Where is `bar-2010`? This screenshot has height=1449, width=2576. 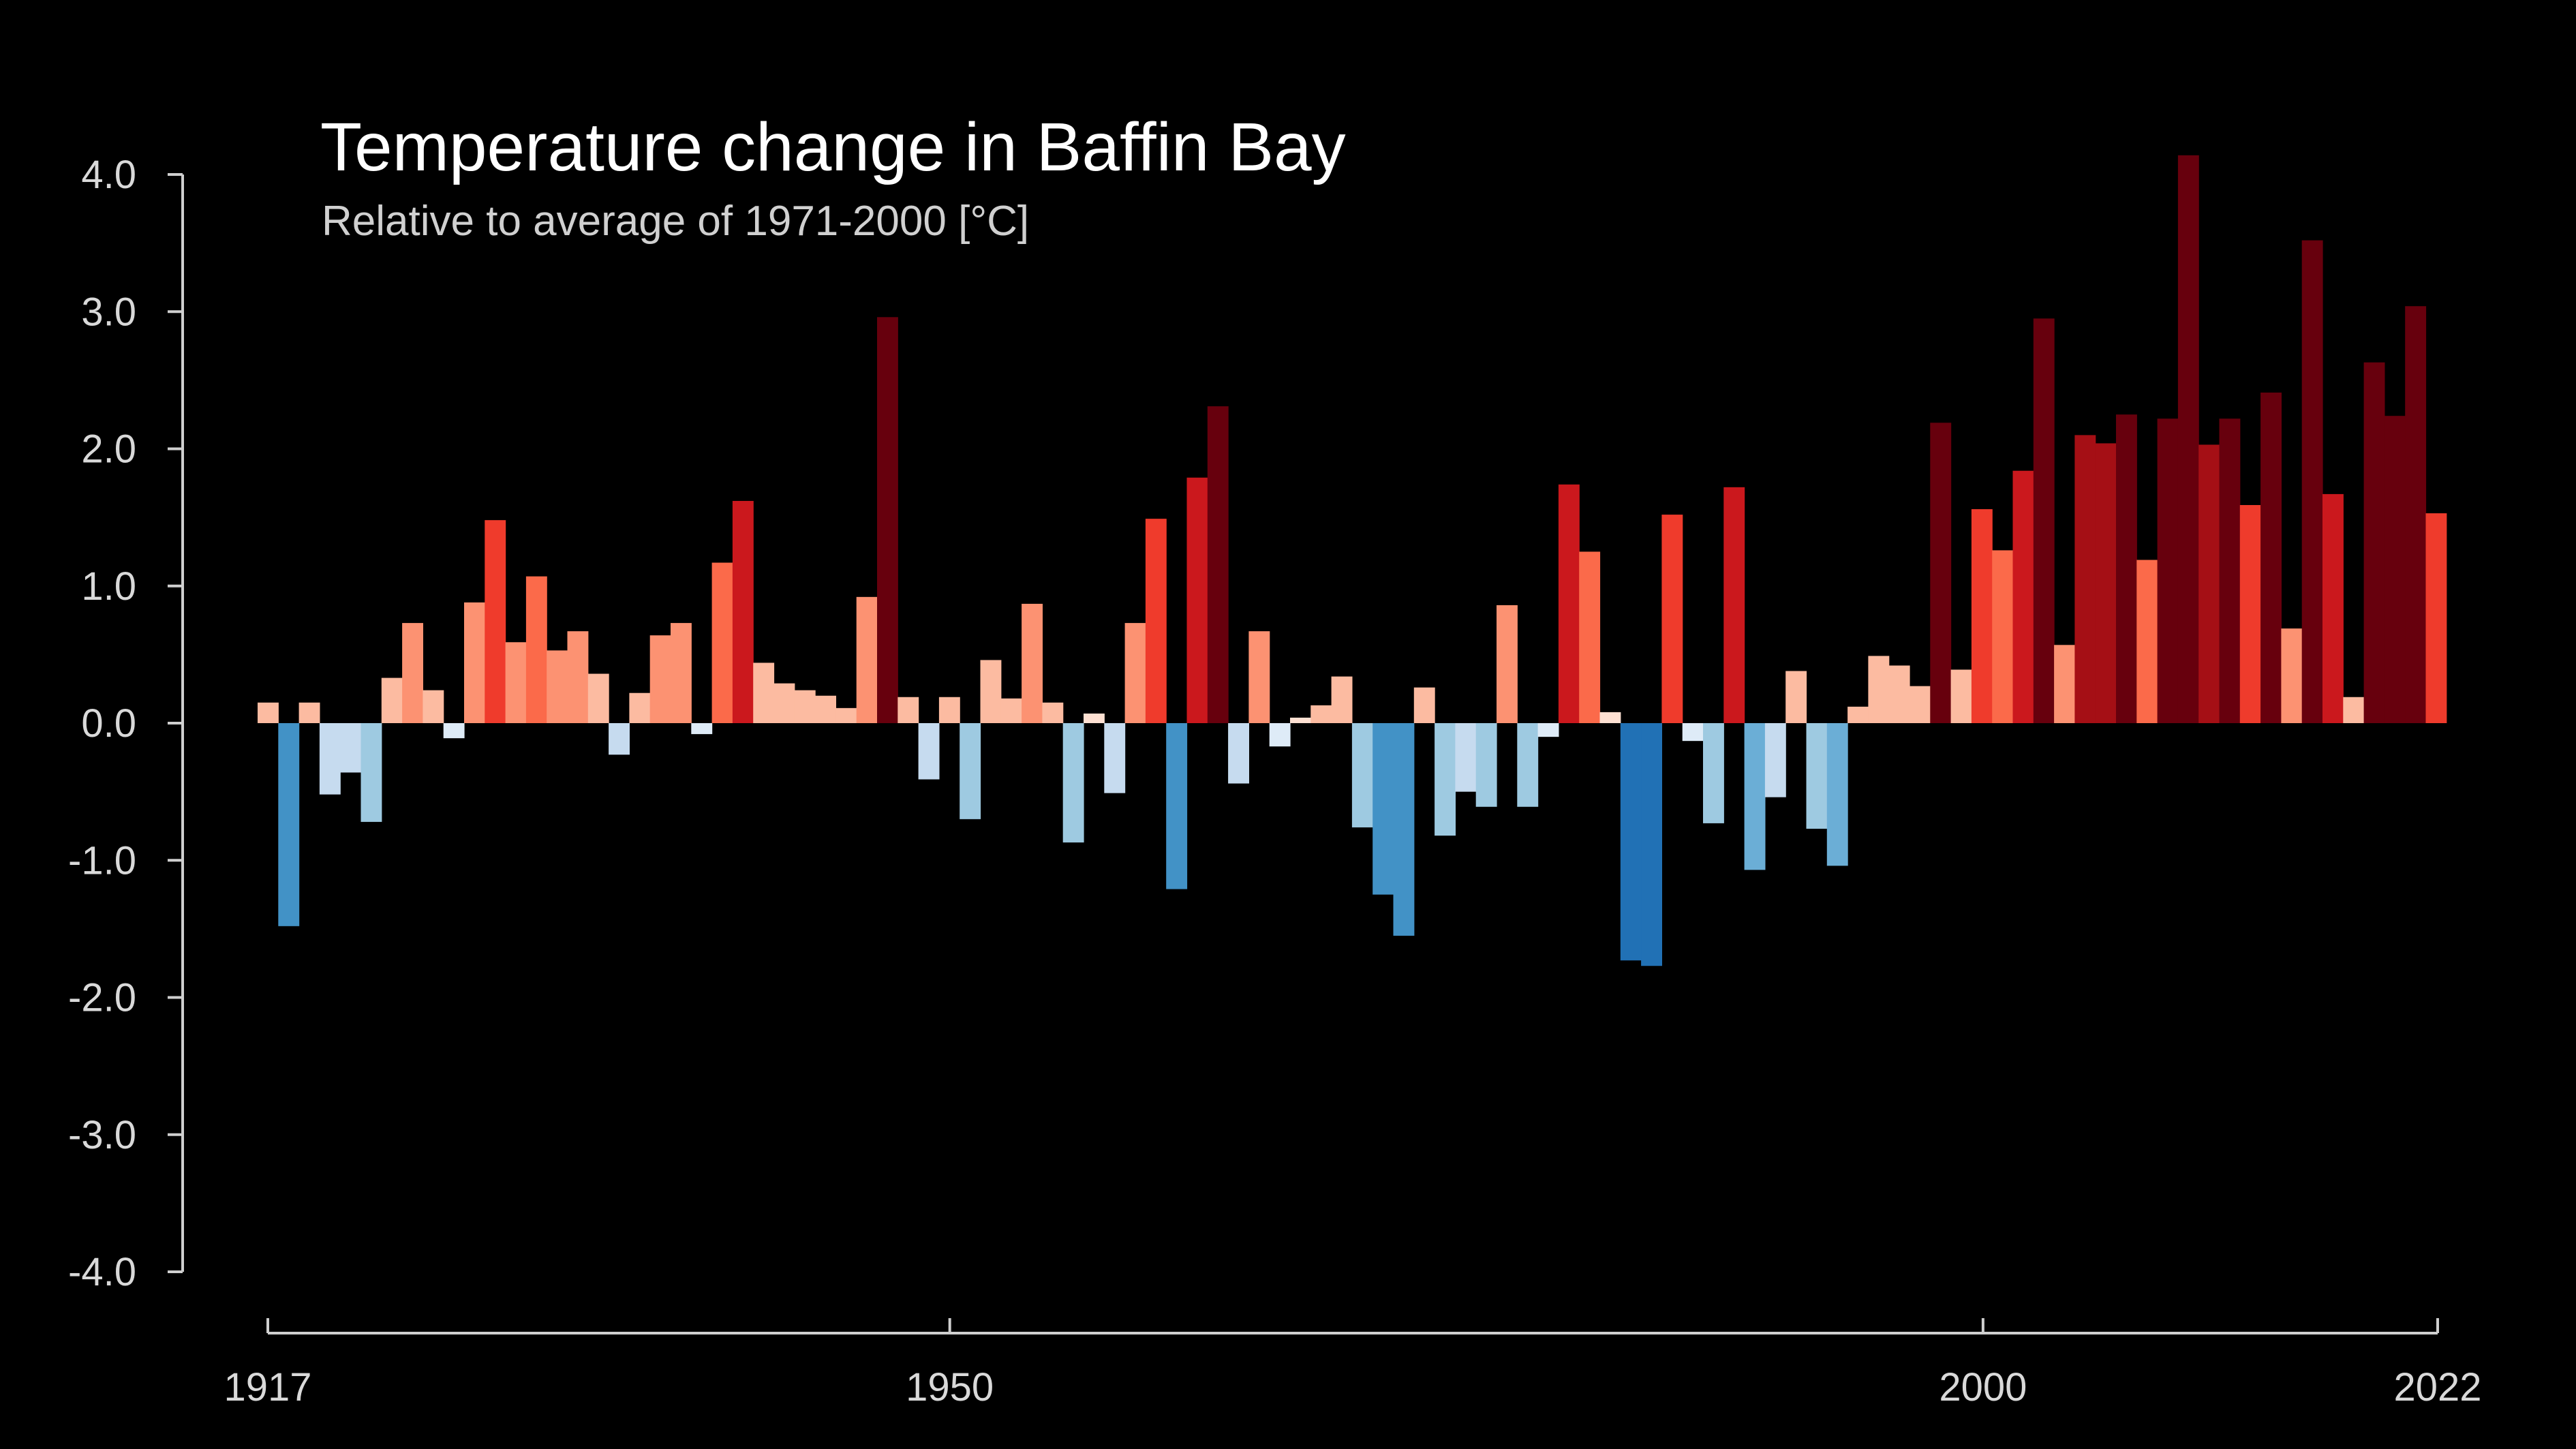 bar-2010 is located at coordinates (2188, 439).